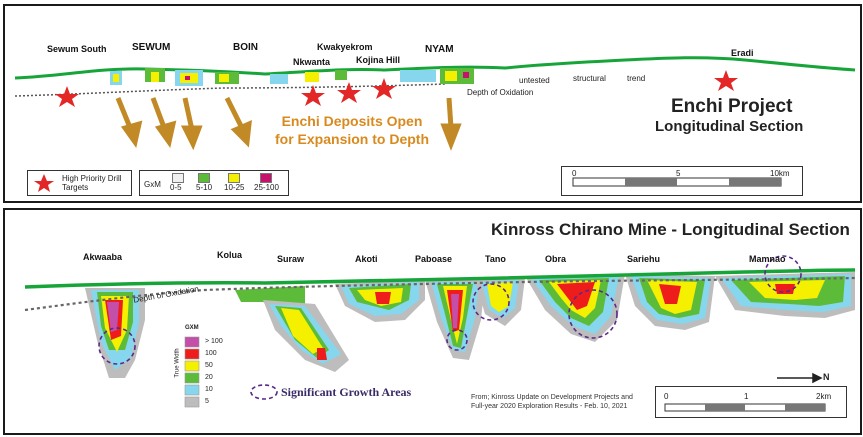  What do you see at coordinates (783, 274) in the screenshot?
I see `growth-circle-mamnao` at bounding box center [783, 274].